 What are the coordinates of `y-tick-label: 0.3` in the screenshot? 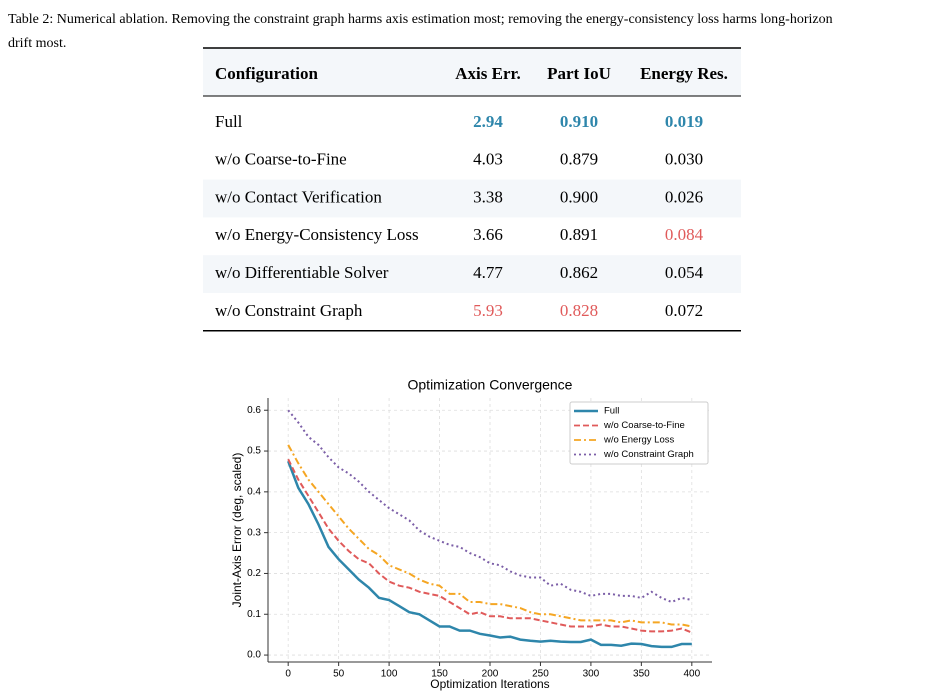 It's located at (254, 532).